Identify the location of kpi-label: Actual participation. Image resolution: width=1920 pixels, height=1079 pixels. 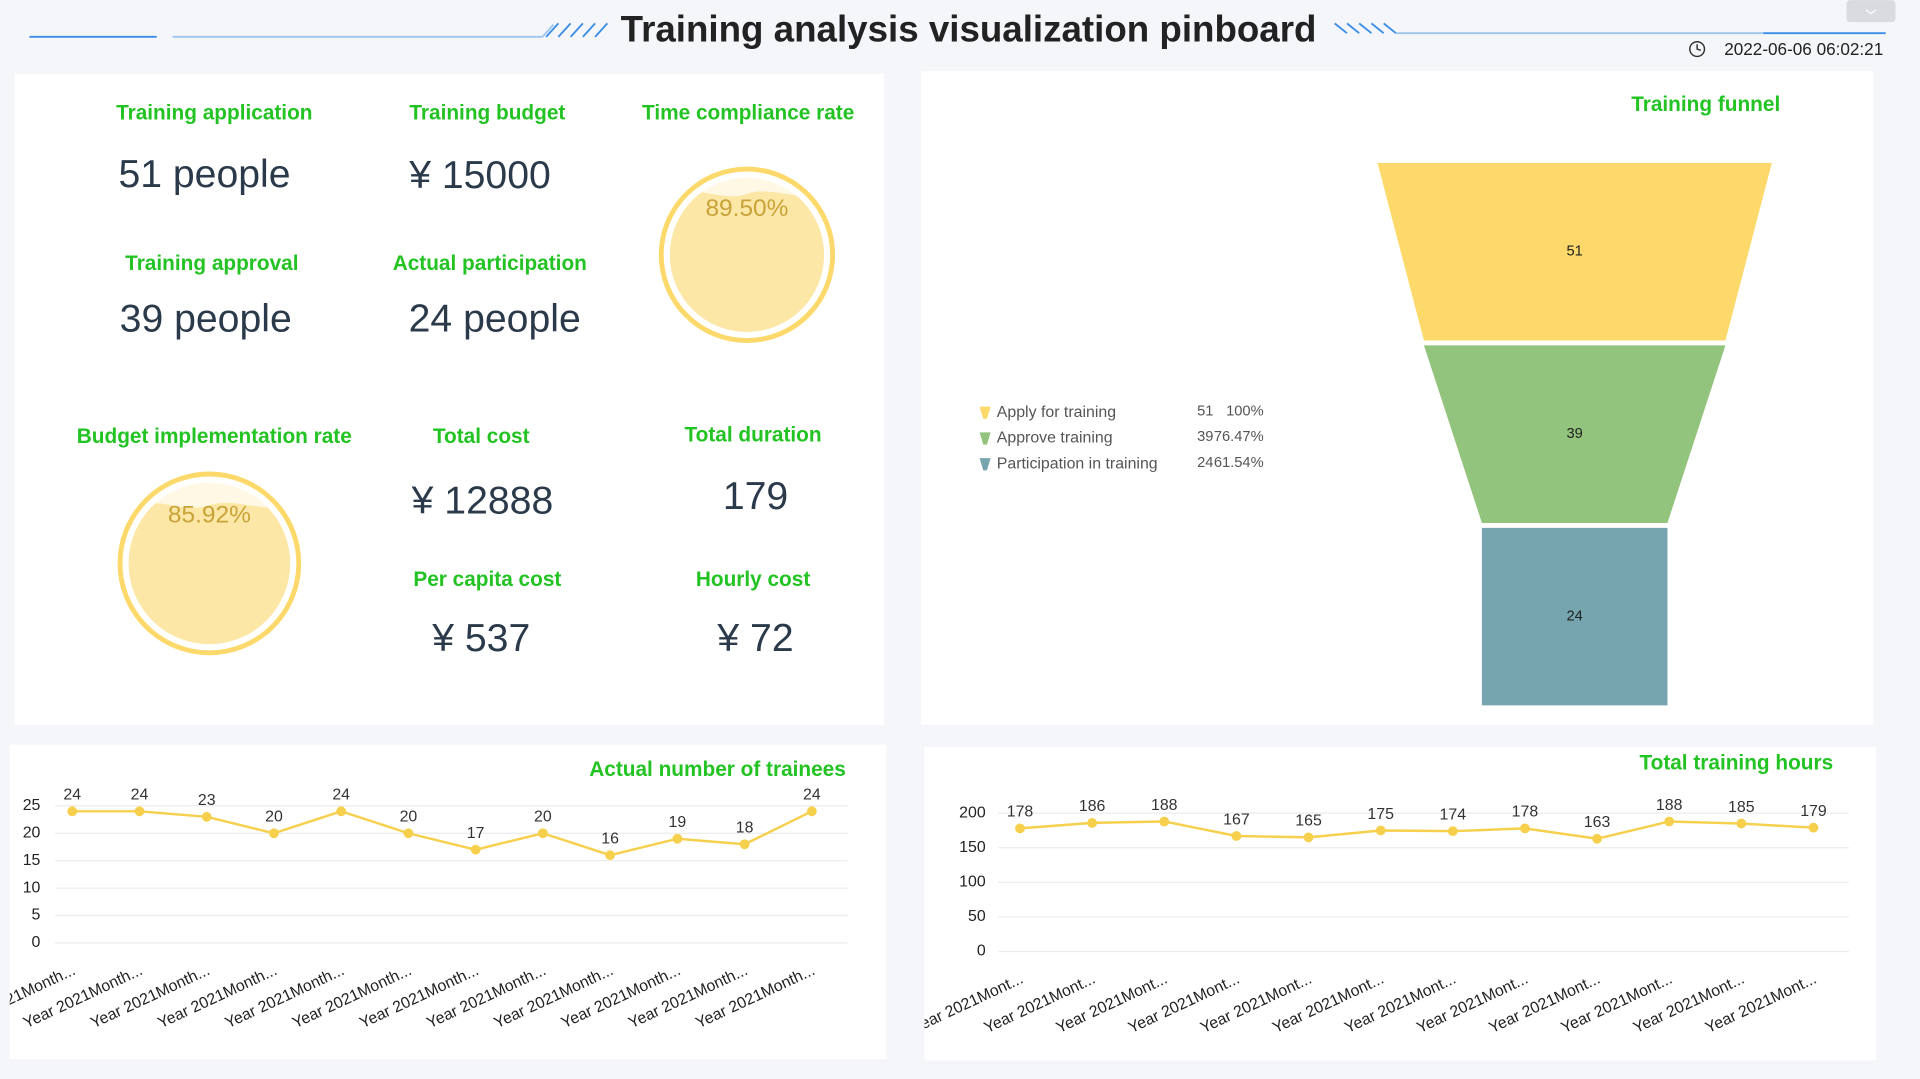
(490, 263).